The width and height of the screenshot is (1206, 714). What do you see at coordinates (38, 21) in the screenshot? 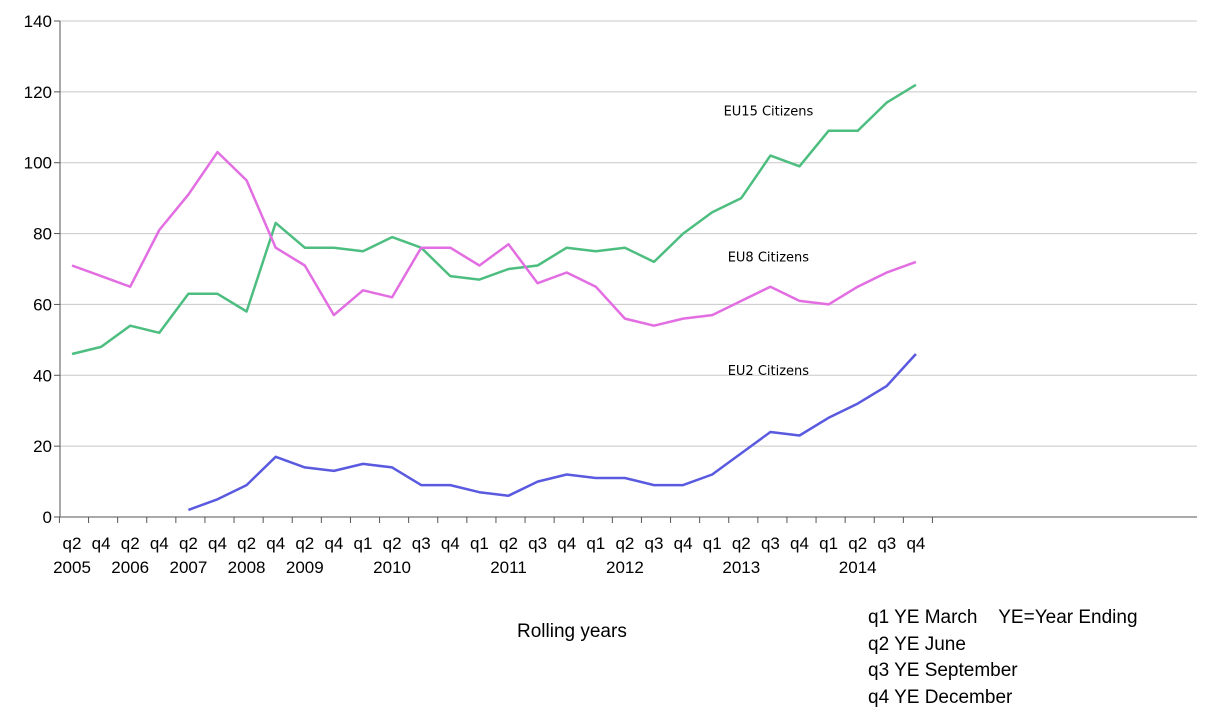
I see `y-tick-label: 140` at bounding box center [38, 21].